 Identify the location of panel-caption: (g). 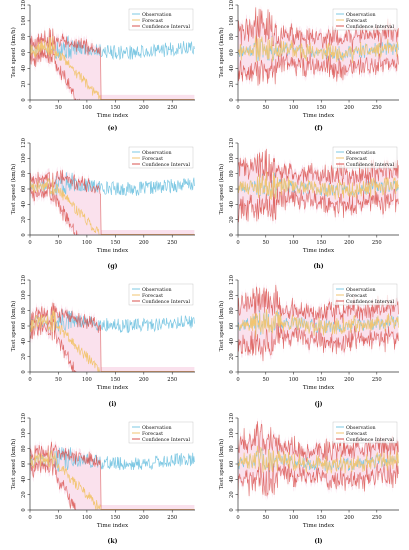
(112, 266).